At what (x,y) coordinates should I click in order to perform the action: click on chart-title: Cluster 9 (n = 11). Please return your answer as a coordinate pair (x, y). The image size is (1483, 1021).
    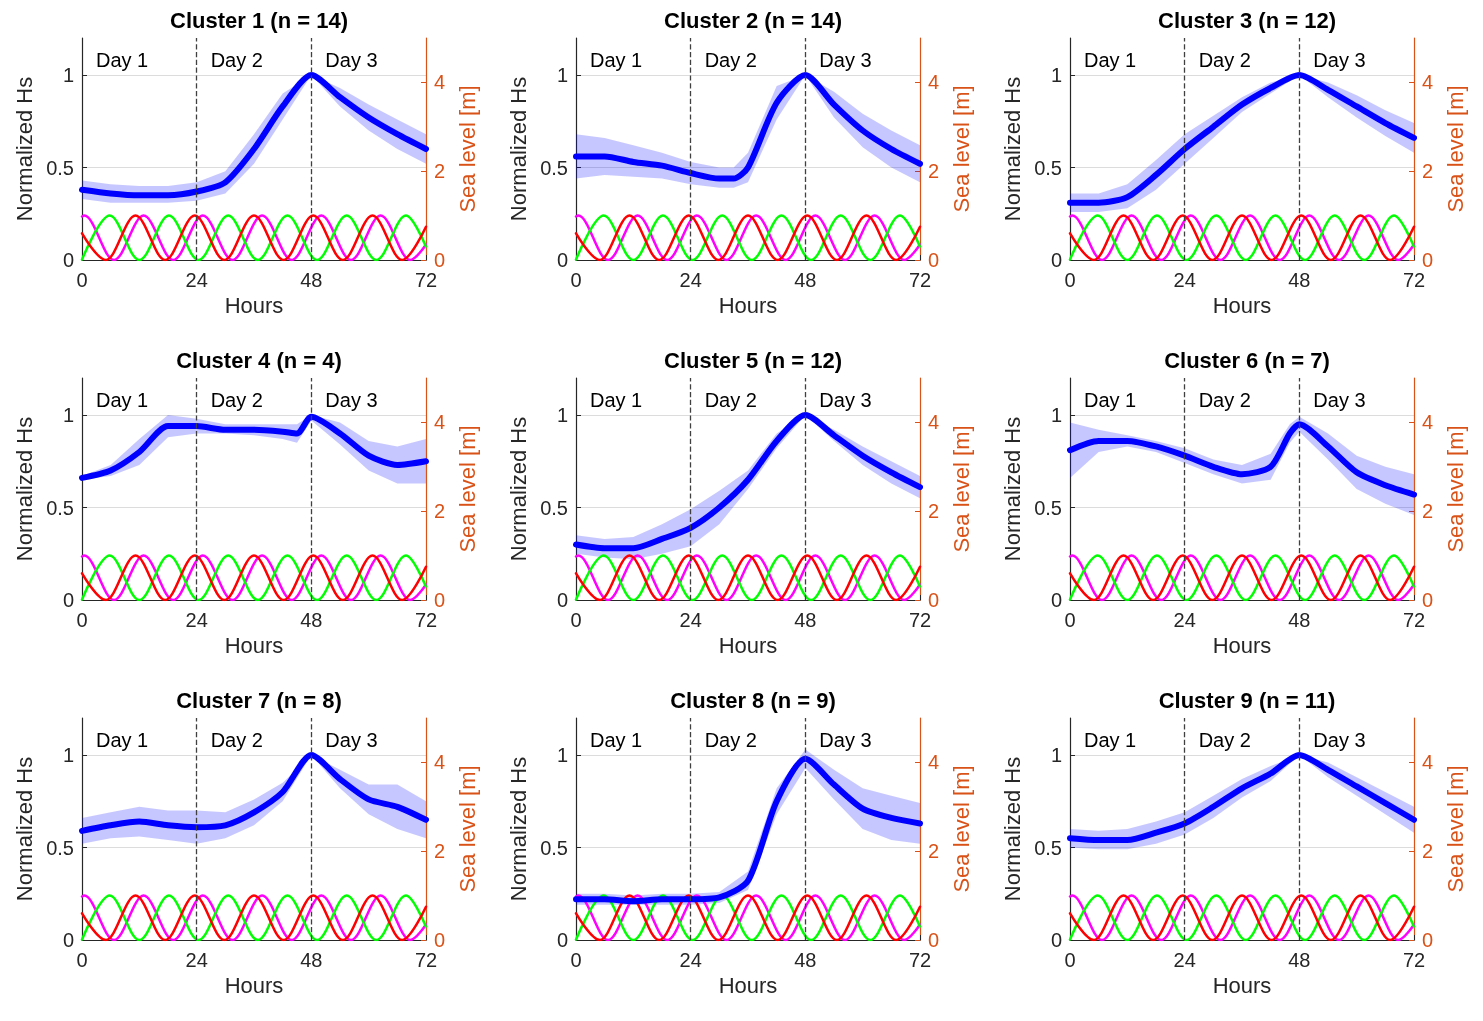
    Looking at the image, I should click on (1247, 700).